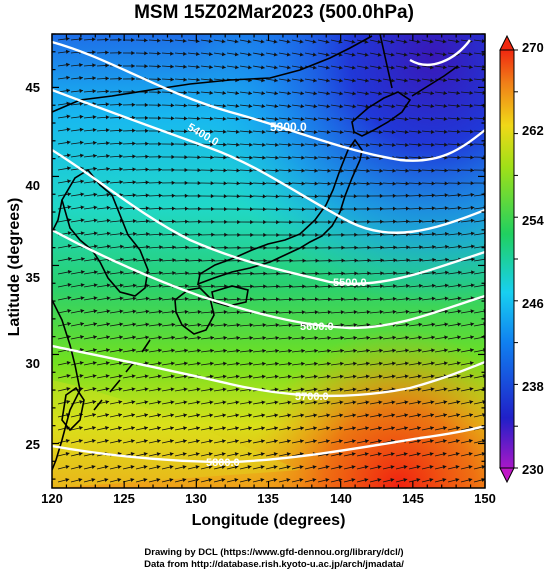 This screenshot has height=573, width=548. What do you see at coordinates (479, 286) in the screenshot?
I see `wind-arrow-shaft` at bounding box center [479, 286].